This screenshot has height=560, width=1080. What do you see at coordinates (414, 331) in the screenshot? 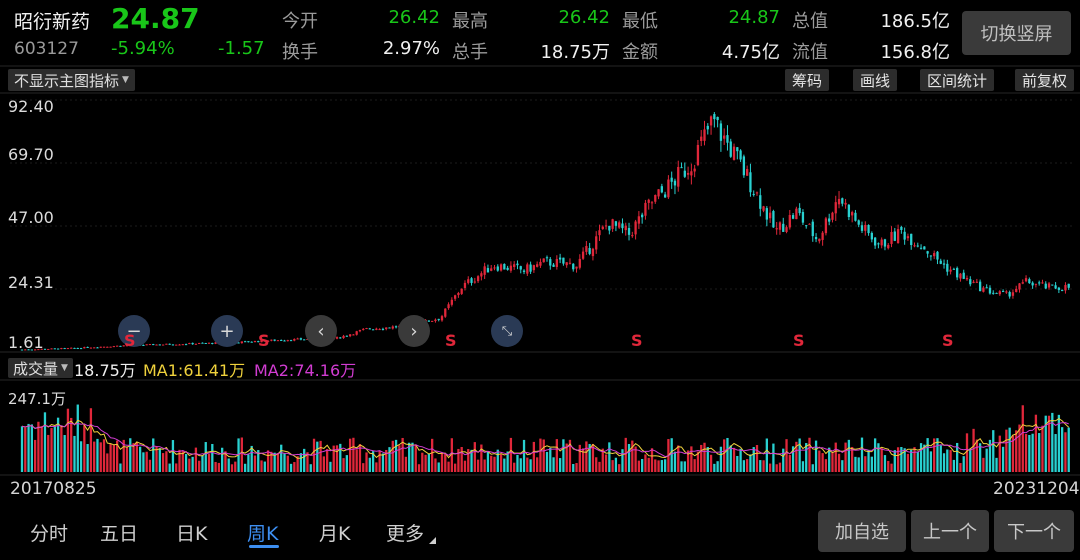
I see `chevron-right-icon: ›` at bounding box center [414, 331].